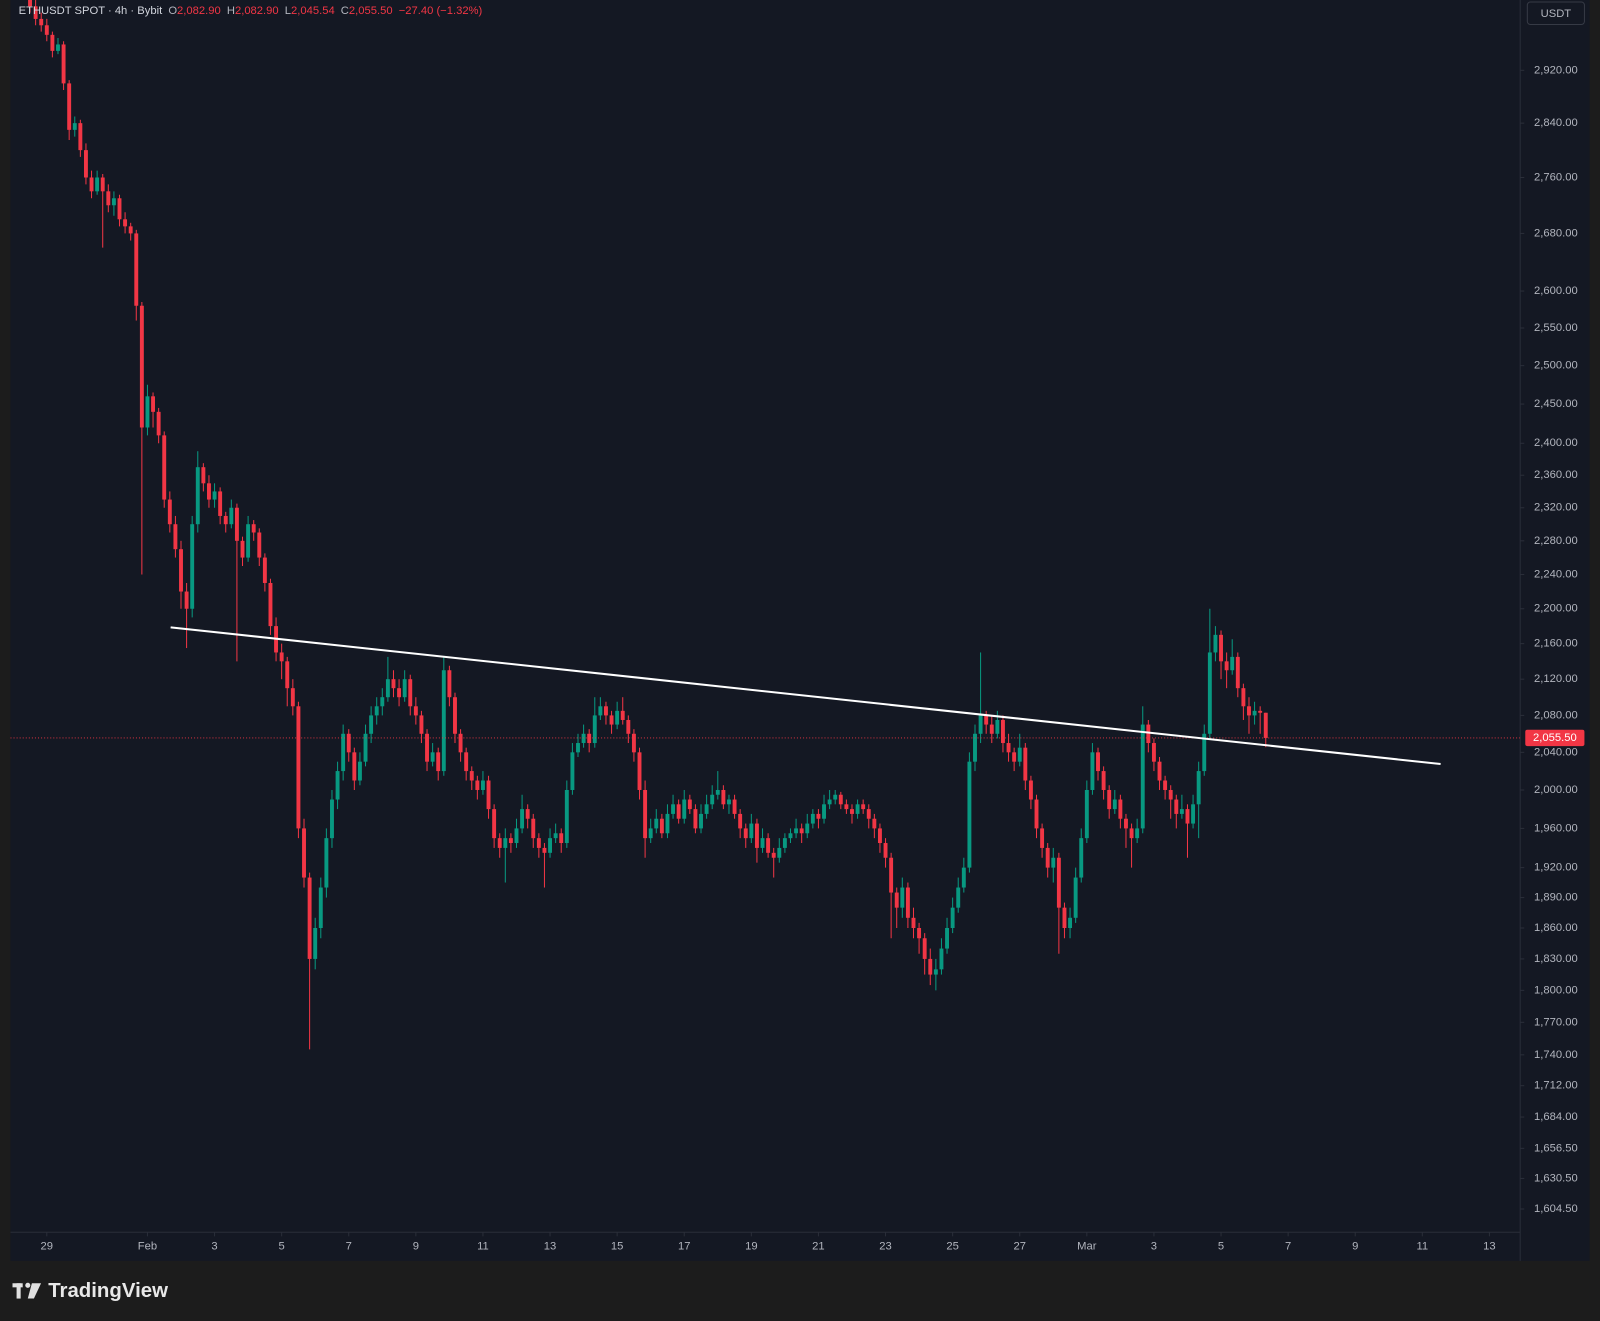 The image size is (1600, 1321). Describe the element at coordinates (1087, 1247) in the screenshot. I see `x-tick-label: Mar` at that location.